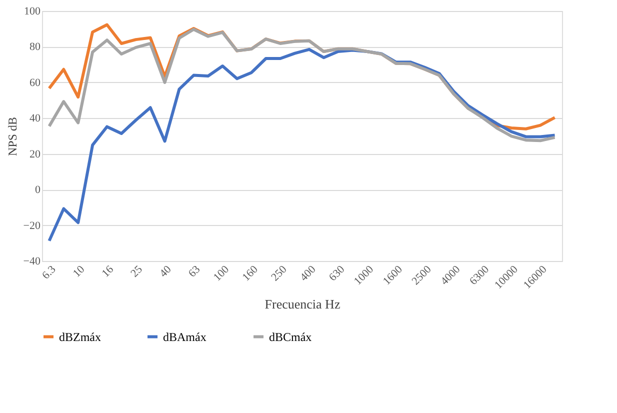 The image size is (617, 413). Describe the element at coordinates (302, 304) in the screenshot. I see `x-axis-title: Frecuencia Hz` at that location.